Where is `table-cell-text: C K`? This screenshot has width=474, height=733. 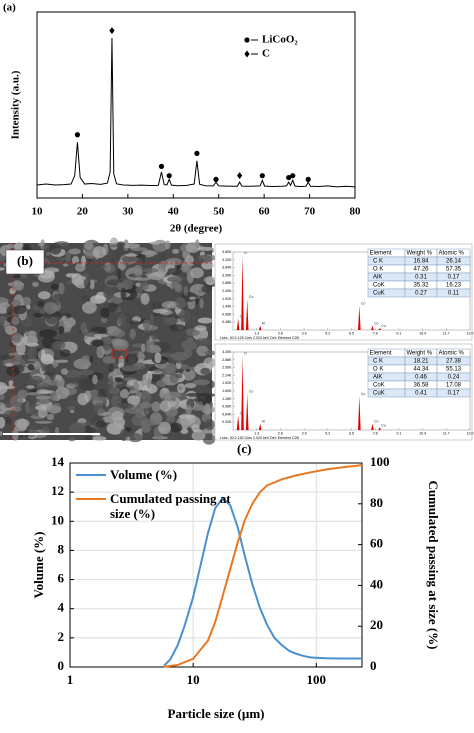
table-cell-text: C K is located at coordinates (378, 262).